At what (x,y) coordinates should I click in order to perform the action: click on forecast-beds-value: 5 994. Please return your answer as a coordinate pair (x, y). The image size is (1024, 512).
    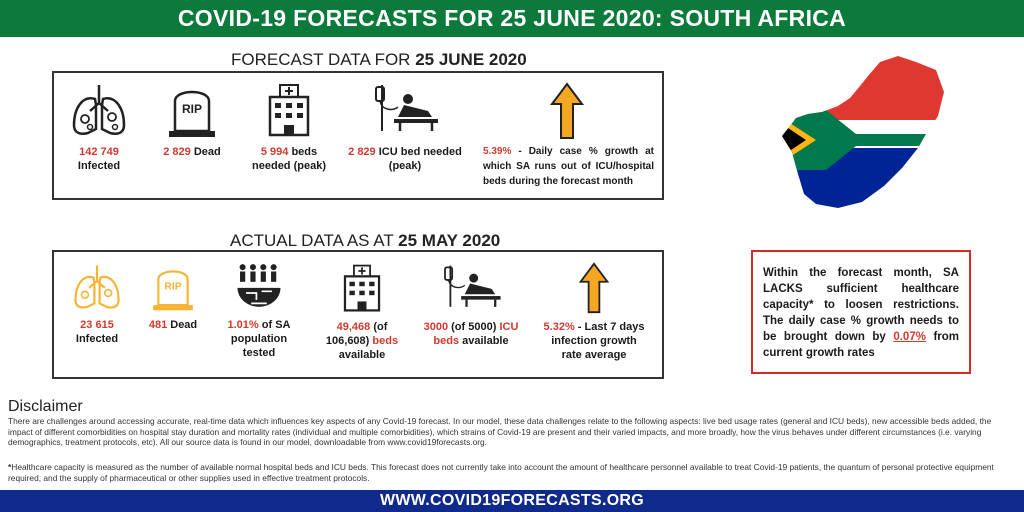
    Looking at the image, I should click on (274, 152).